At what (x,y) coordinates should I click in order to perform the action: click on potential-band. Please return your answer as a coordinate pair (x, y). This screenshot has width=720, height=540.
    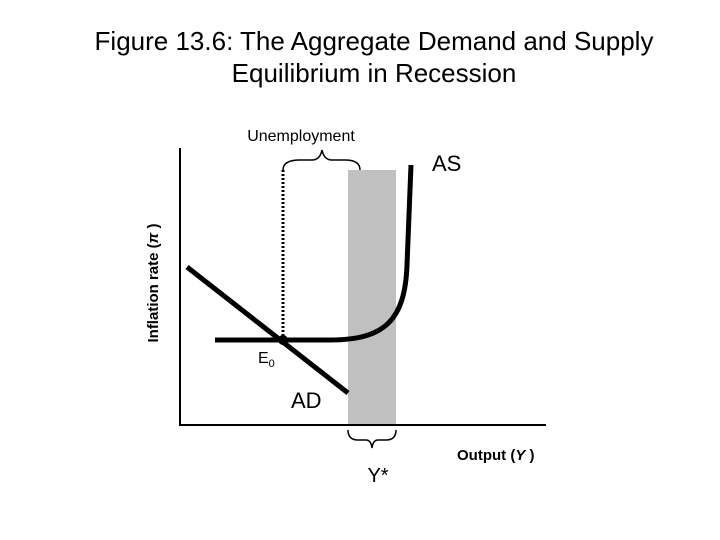
    Looking at the image, I should click on (372, 297).